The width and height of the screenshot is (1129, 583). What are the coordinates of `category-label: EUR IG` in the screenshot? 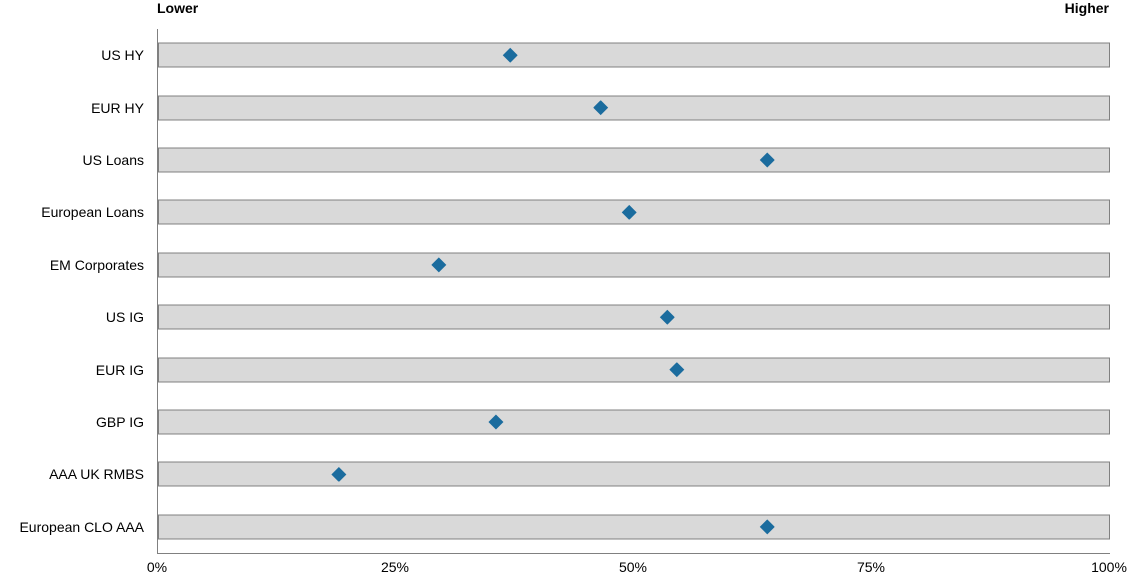 It's located at (119, 369).